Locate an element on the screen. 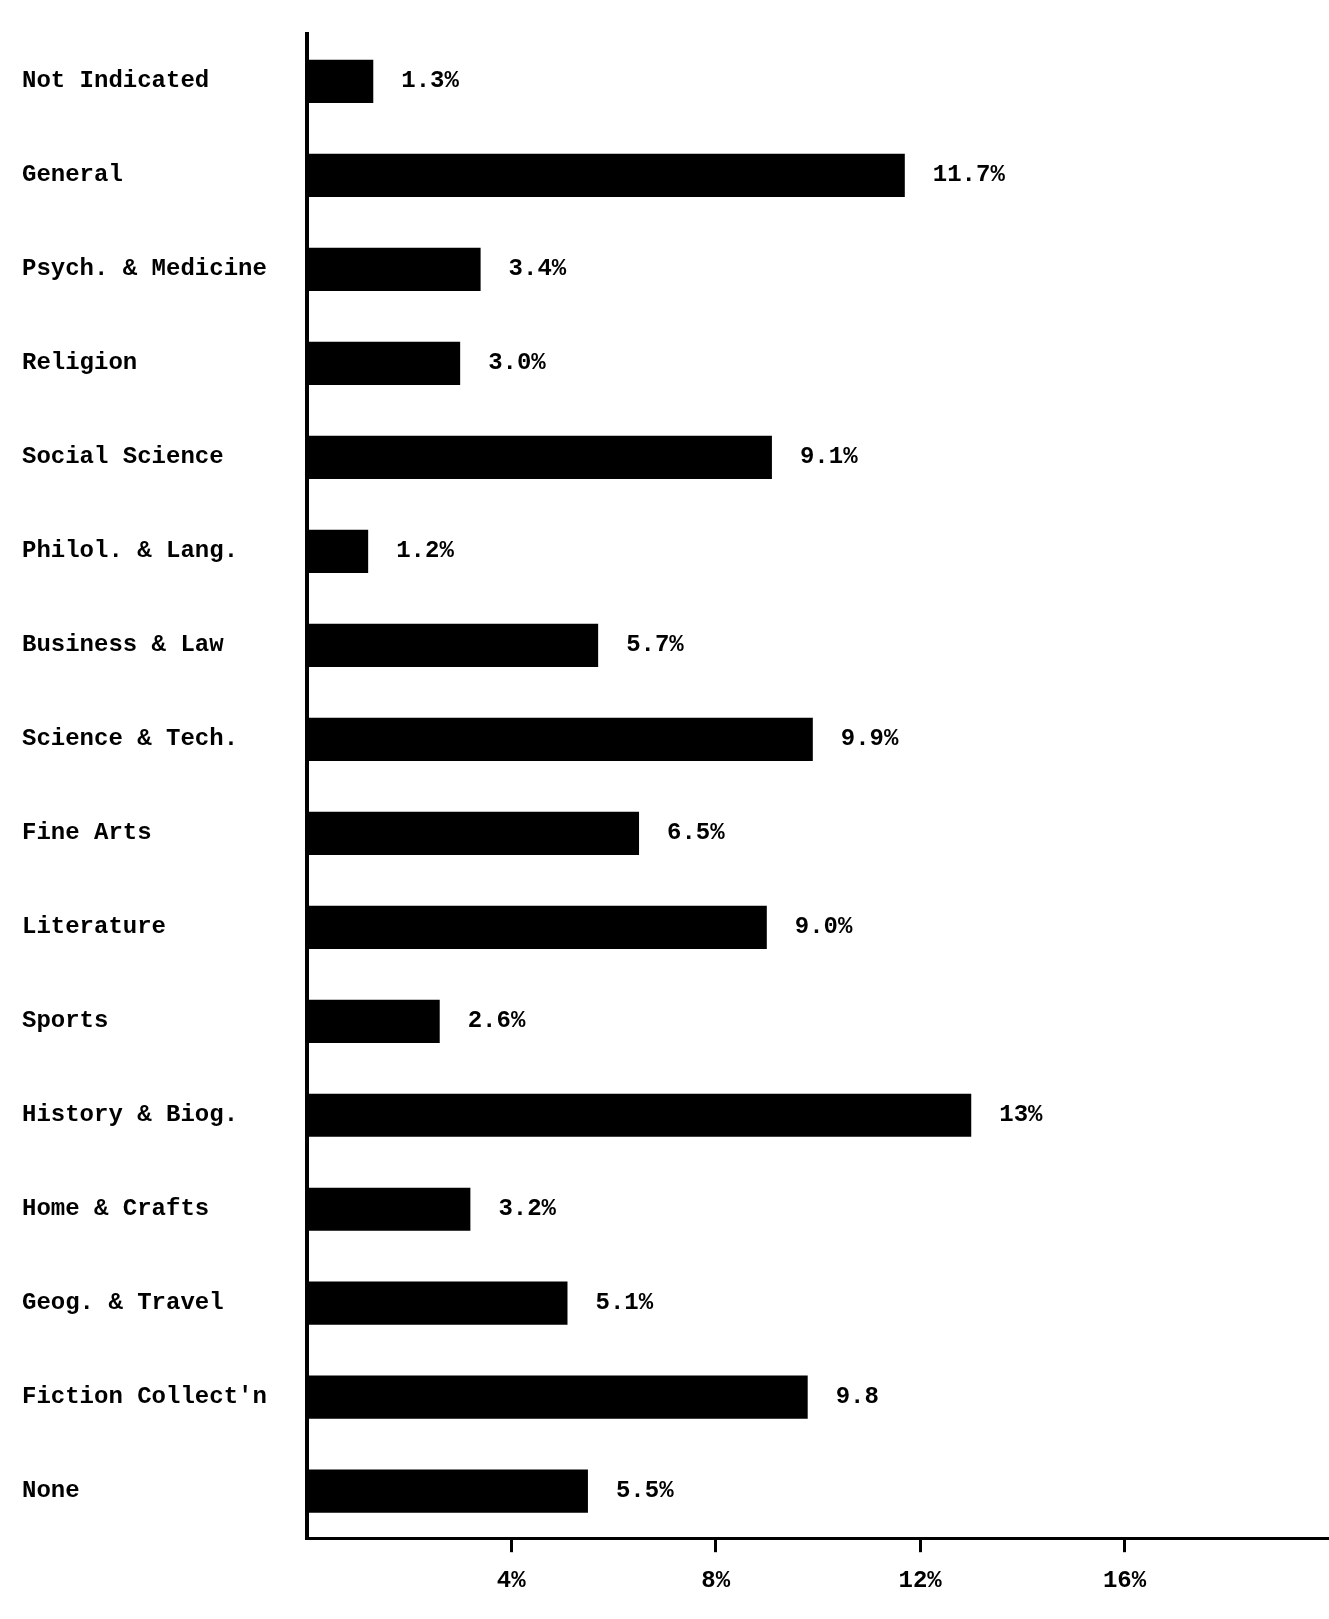 The height and width of the screenshot is (1619, 1329). data-label: 6.5% is located at coordinates (696, 833).